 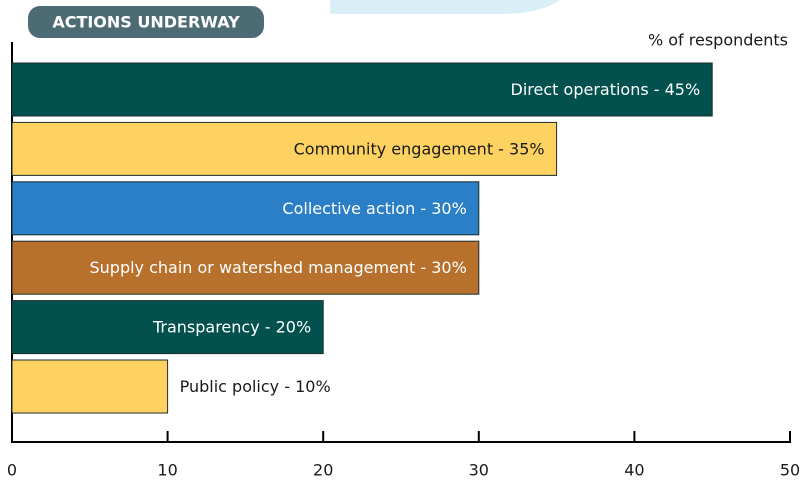 What do you see at coordinates (419, 148) in the screenshot?
I see `bar-label: Community engagement - 35%` at bounding box center [419, 148].